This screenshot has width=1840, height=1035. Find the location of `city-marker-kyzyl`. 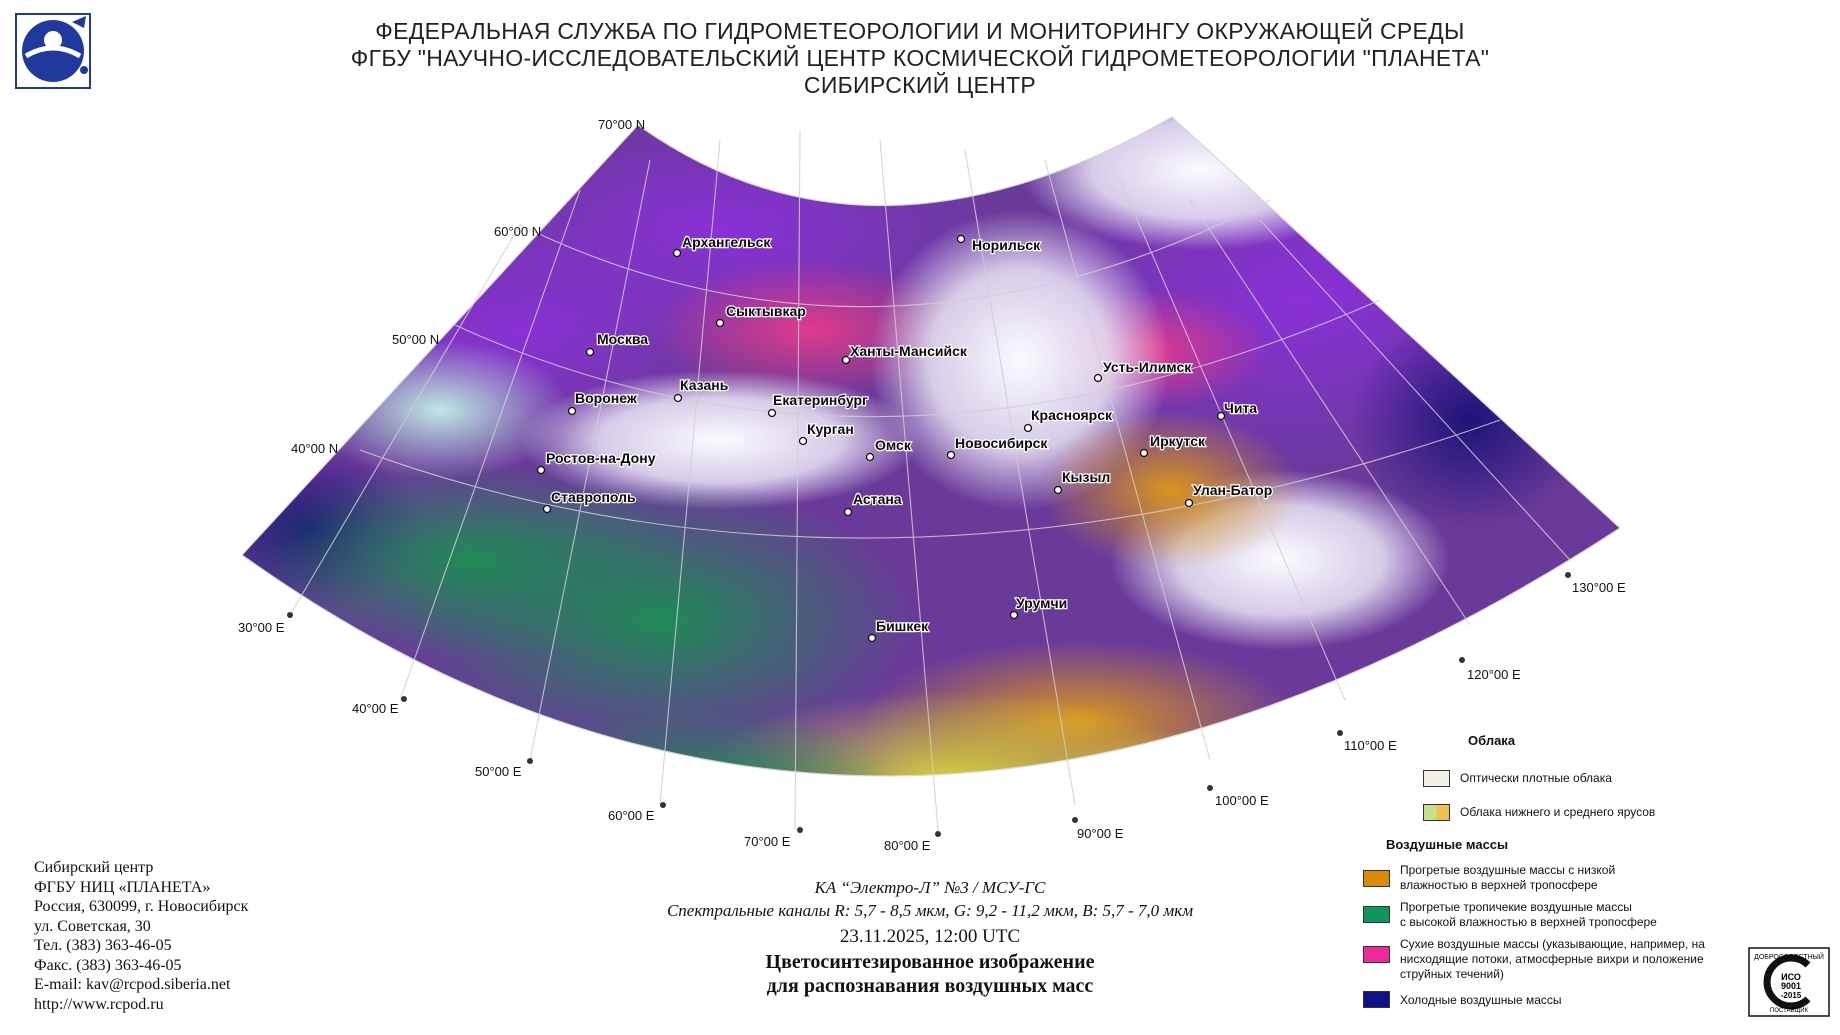

city-marker-kyzyl is located at coordinates (1058, 490).